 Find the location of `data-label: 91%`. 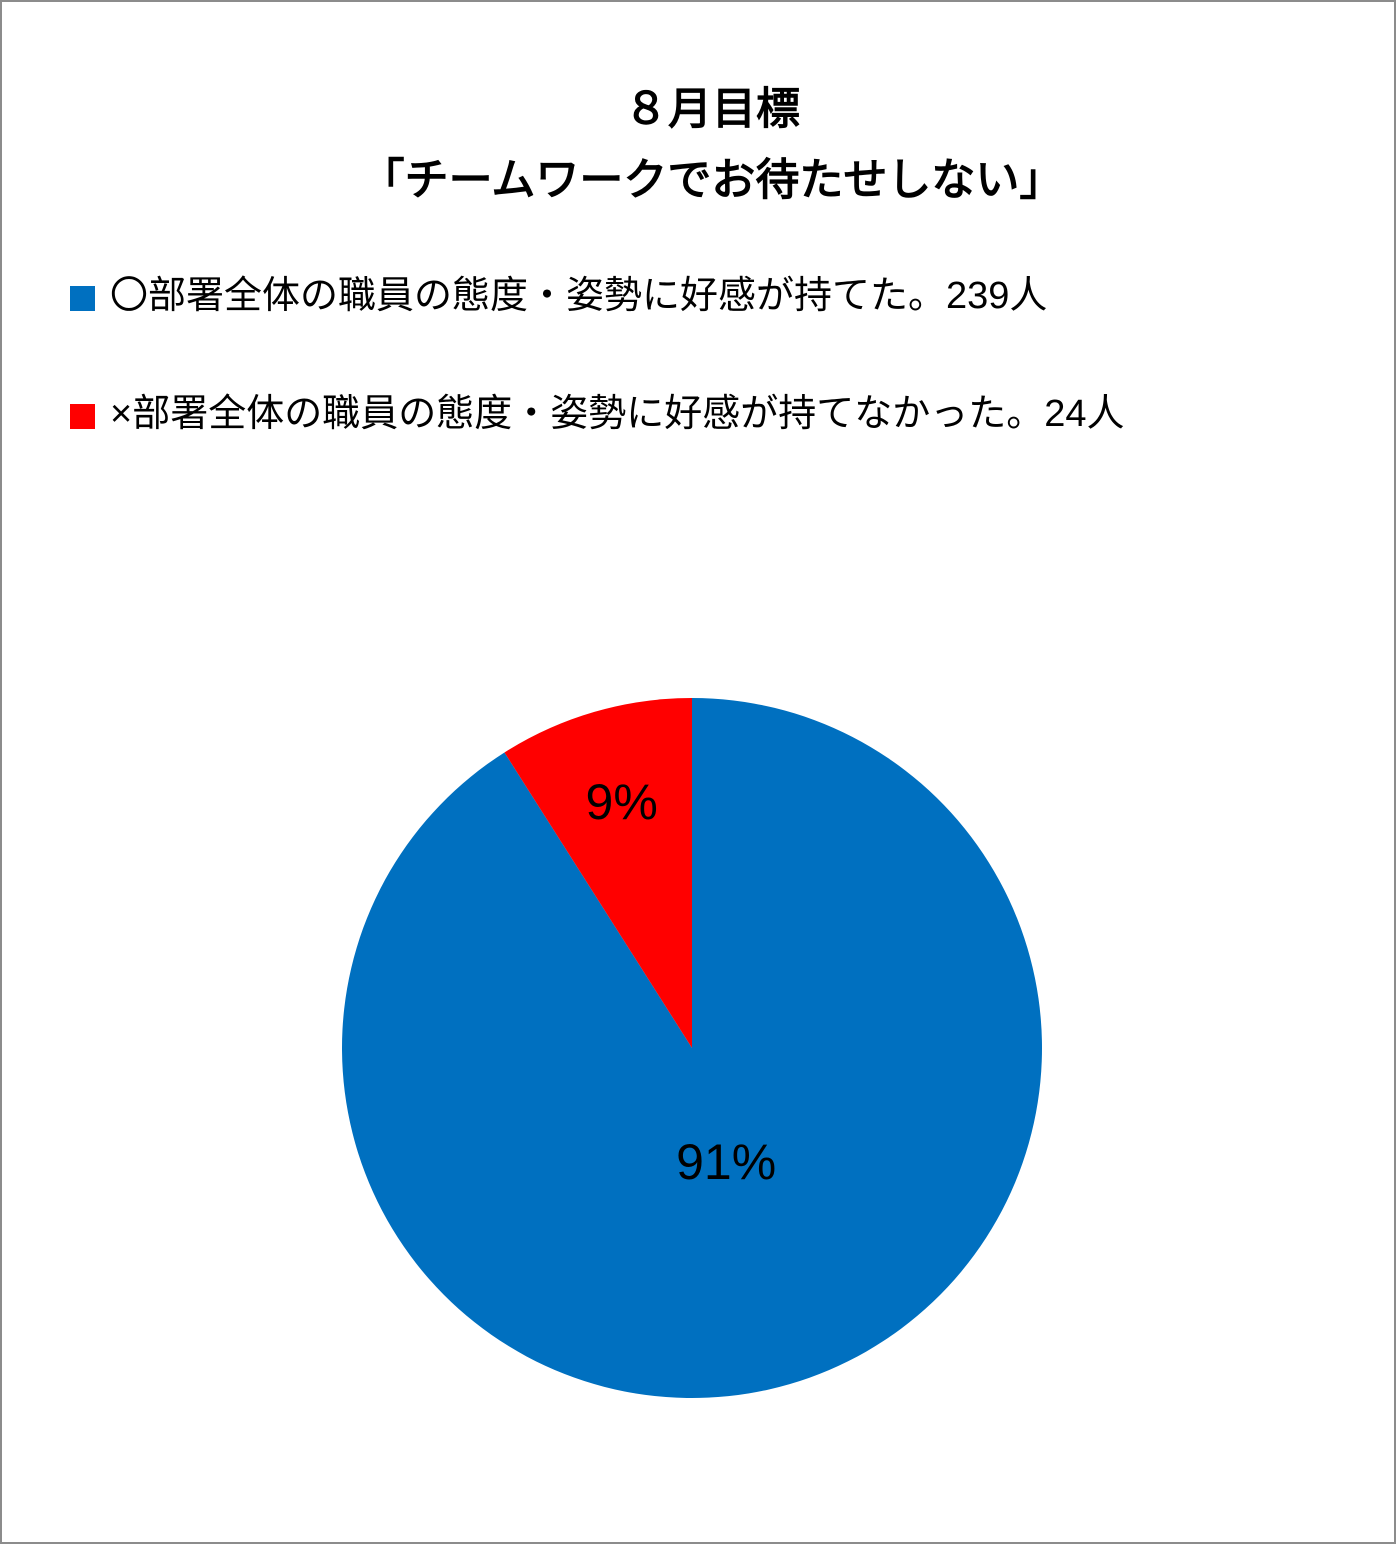

data-label: 91% is located at coordinates (726, 1162).